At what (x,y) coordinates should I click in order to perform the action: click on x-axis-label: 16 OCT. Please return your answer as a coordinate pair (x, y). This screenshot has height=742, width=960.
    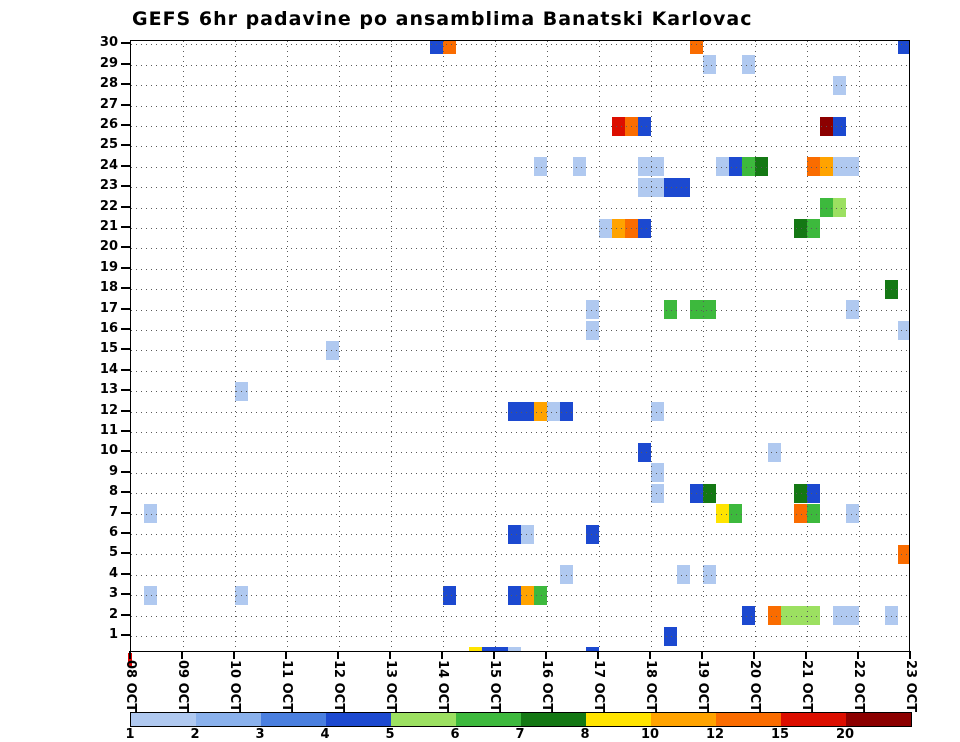
    Looking at the image, I should click on (546, 686).